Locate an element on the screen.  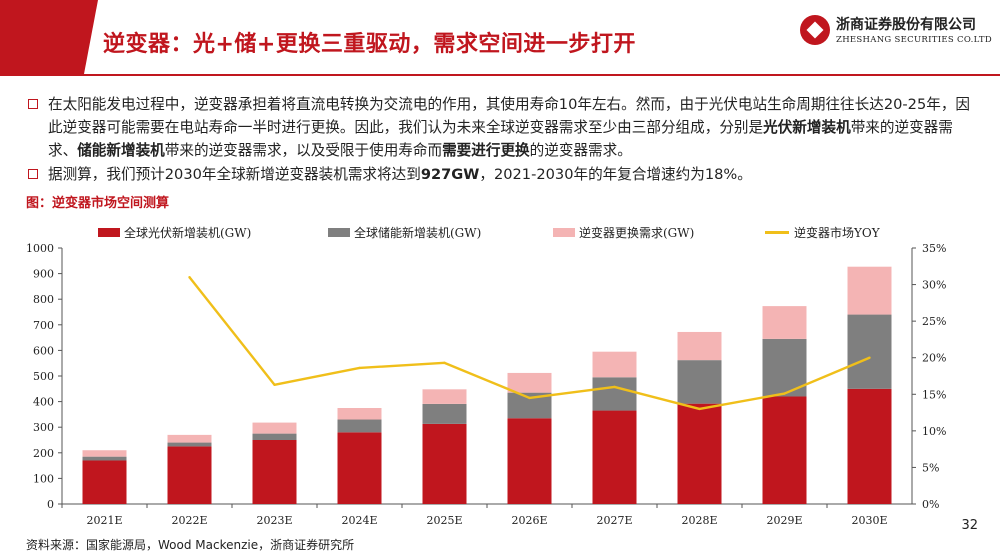
x-tick-label: 2023E is located at coordinates (274, 520).